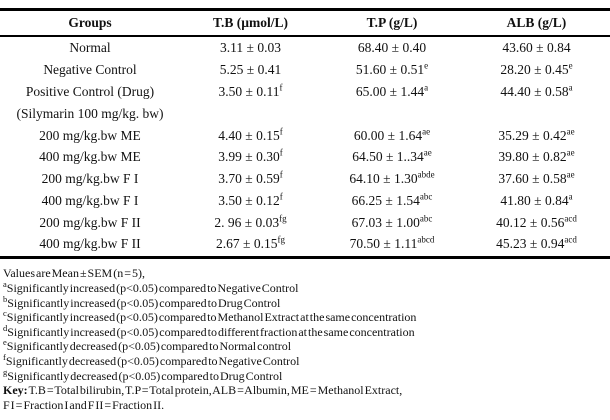 Image resolution: width=610 pixels, height=420 pixels. I want to click on group-cell: 400 mg/kg.bw F II, so click(90, 246).